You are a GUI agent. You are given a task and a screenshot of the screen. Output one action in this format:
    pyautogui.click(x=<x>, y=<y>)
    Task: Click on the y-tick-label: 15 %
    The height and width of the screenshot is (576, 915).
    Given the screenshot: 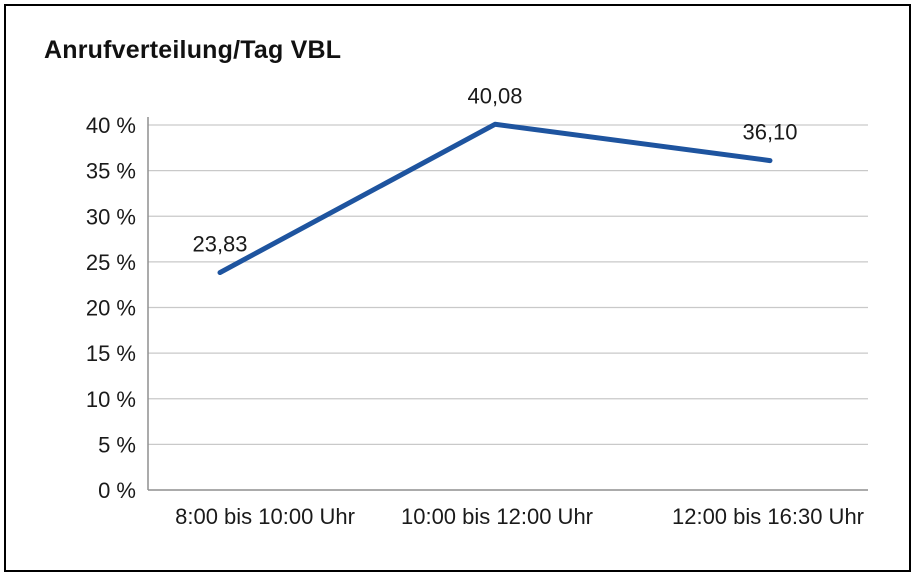 What is the action you would take?
    pyautogui.click(x=111, y=353)
    